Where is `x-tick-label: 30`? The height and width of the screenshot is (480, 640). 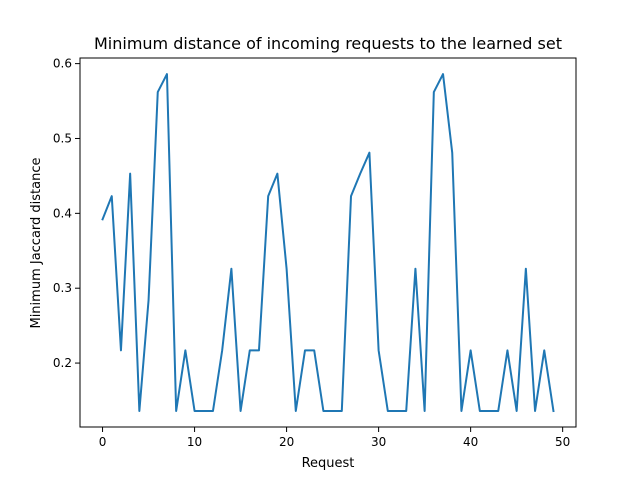 x-tick-label: 30 is located at coordinates (378, 442).